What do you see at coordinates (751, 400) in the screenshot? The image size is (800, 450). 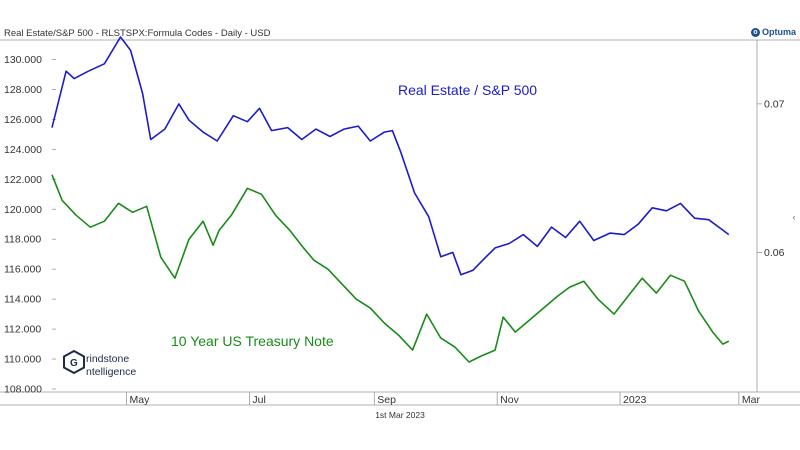 I see `x-tick-label: Mar` at bounding box center [751, 400].